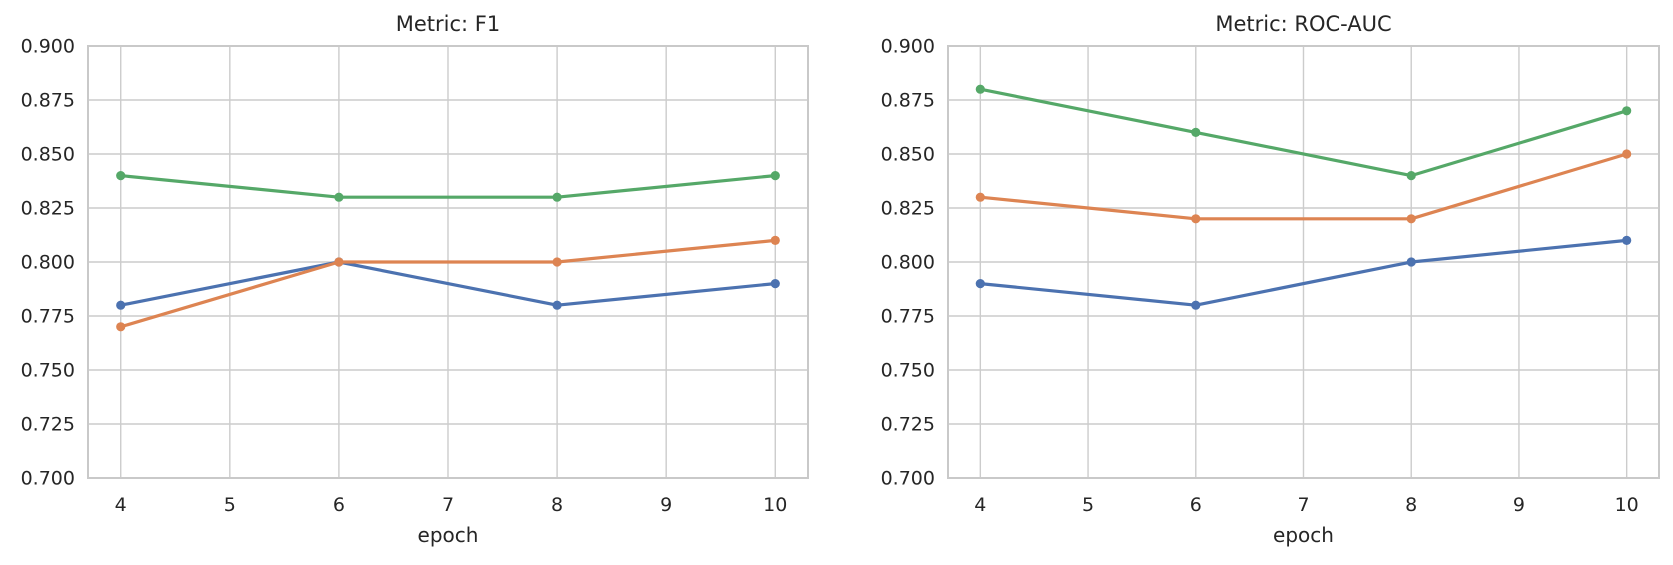 This screenshot has width=1673, height=565. I want to click on chart-title: Metric: ROC-AUC, so click(1303, 24).